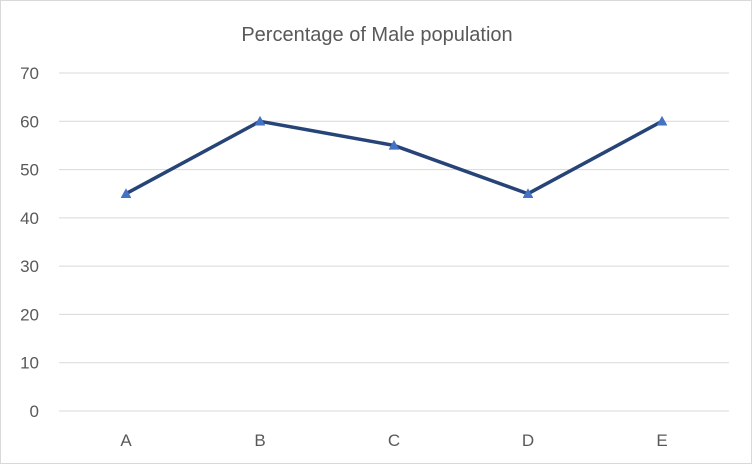  I want to click on y-tick-label: 50, so click(29, 170).